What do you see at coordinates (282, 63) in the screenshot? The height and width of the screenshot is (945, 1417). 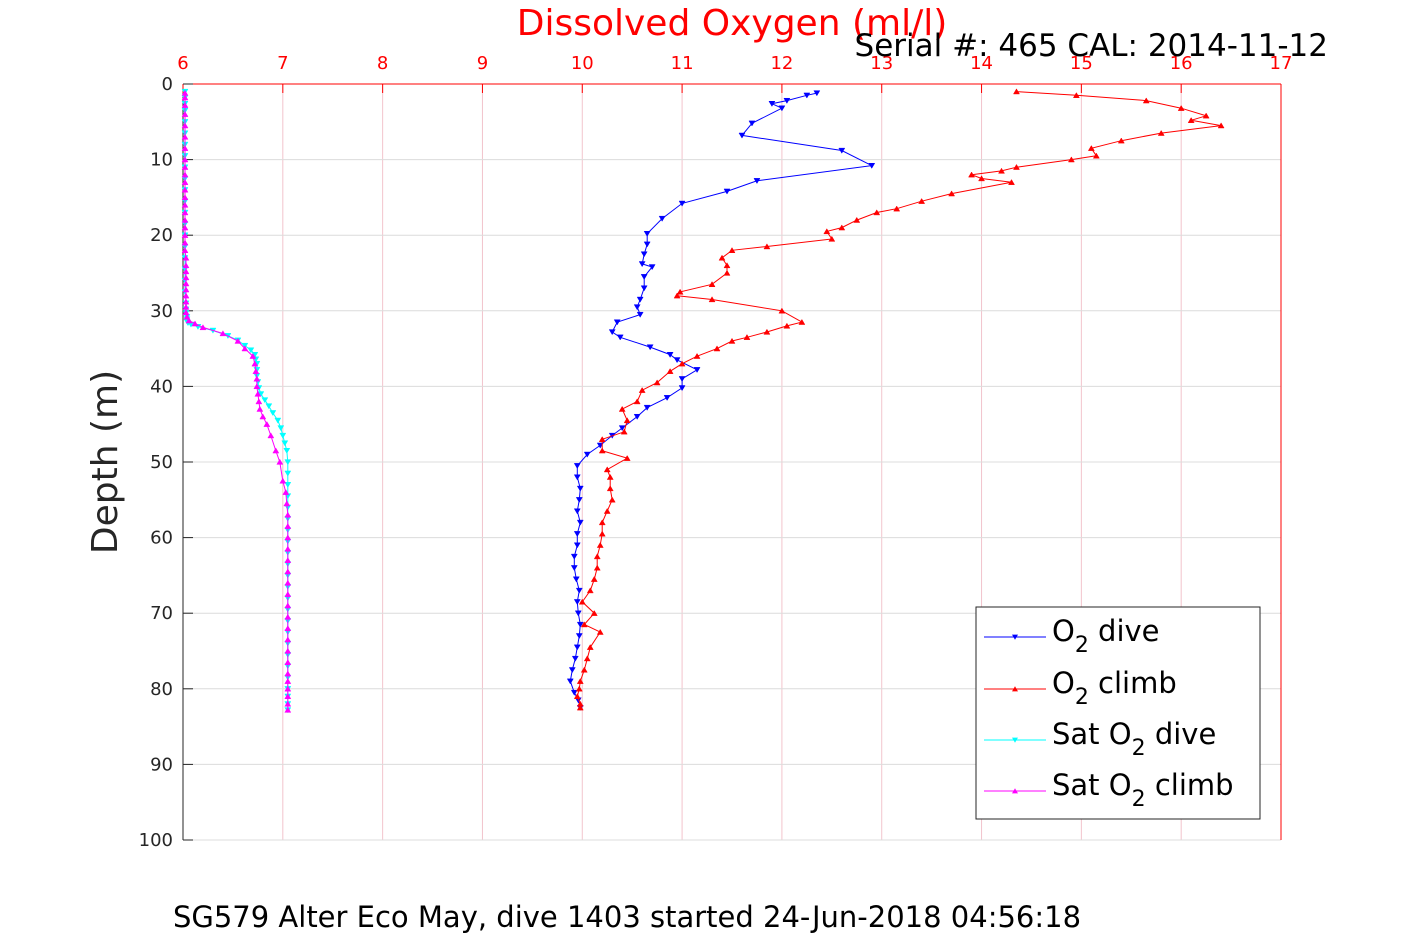 I see `x-tick-label: 7` at bounding box center [282, 63].